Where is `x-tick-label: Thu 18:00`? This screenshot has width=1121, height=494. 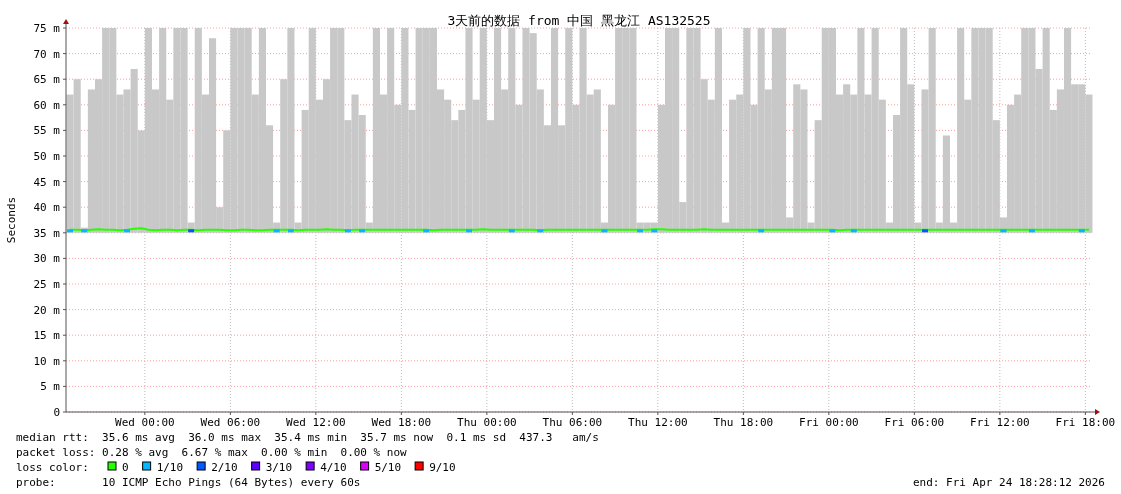 x-tick-label: Thu 18:00 is located at coordinates (743, 422).